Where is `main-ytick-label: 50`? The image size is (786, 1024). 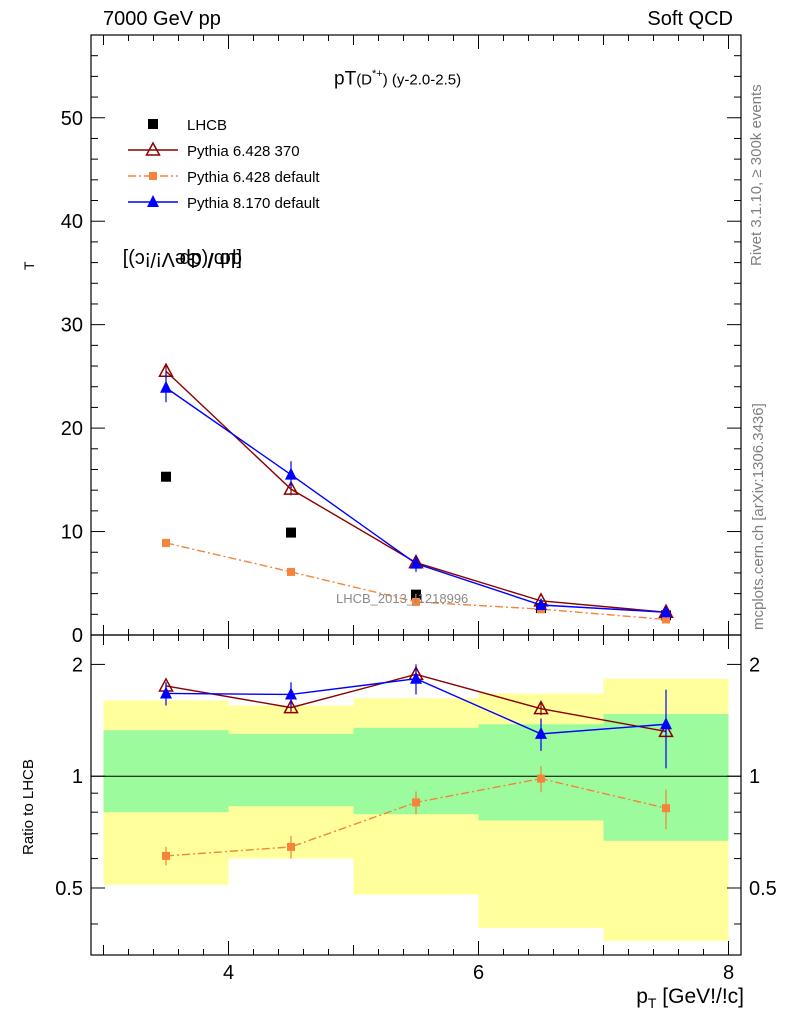 main-ytick-label: 50 is located at coordinates (72, 119).